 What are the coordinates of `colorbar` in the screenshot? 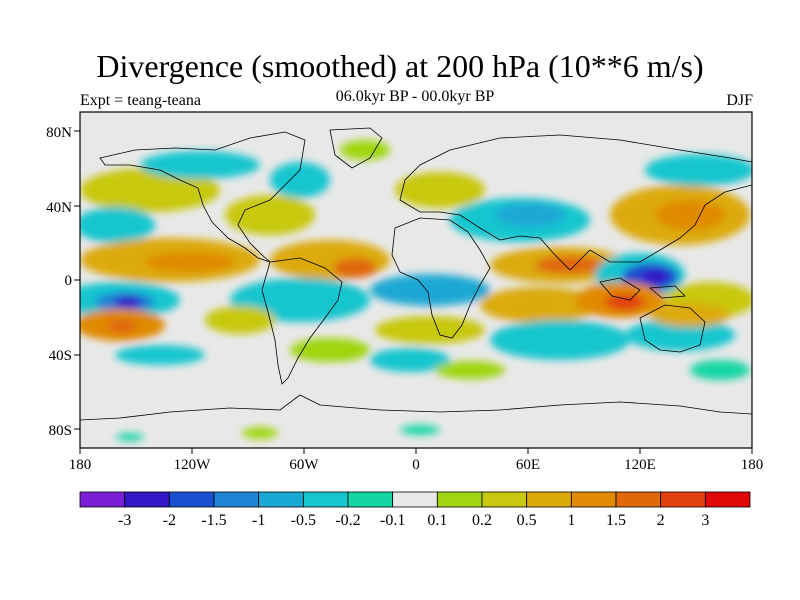 It's located at (415, 499).